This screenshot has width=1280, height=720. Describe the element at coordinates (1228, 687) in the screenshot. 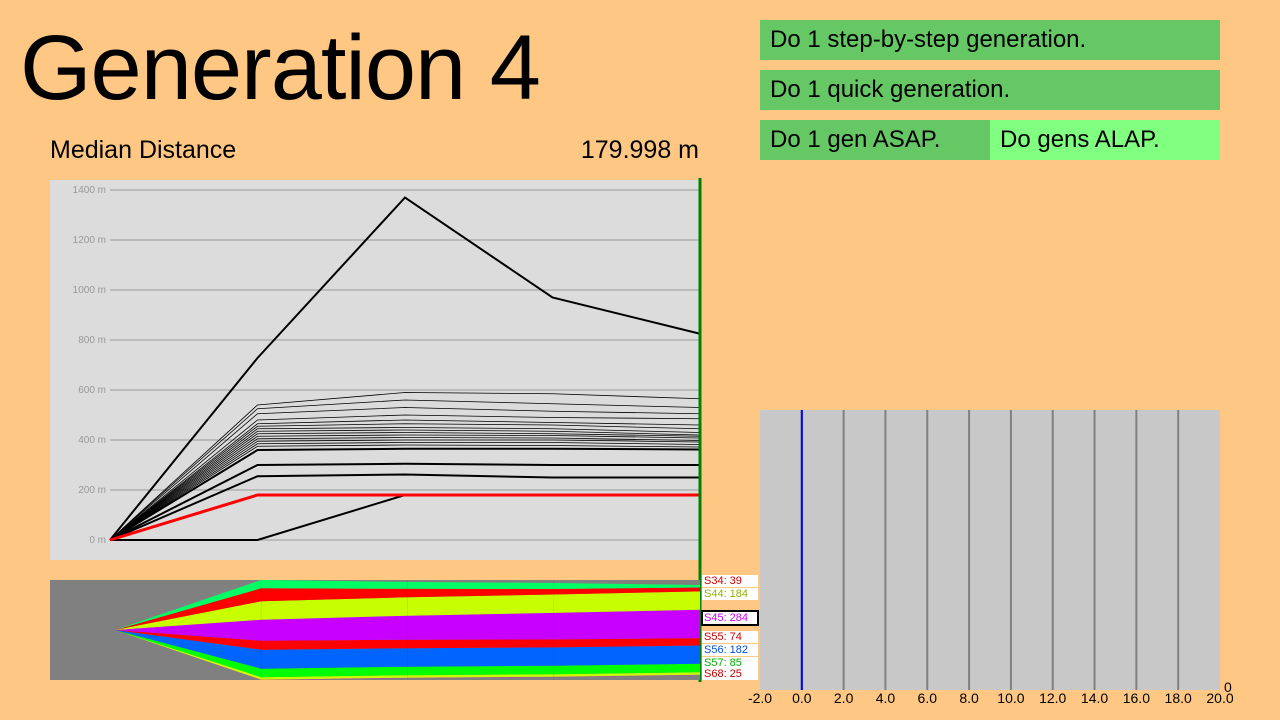

I see `histogram-count-label: 0` at that location.